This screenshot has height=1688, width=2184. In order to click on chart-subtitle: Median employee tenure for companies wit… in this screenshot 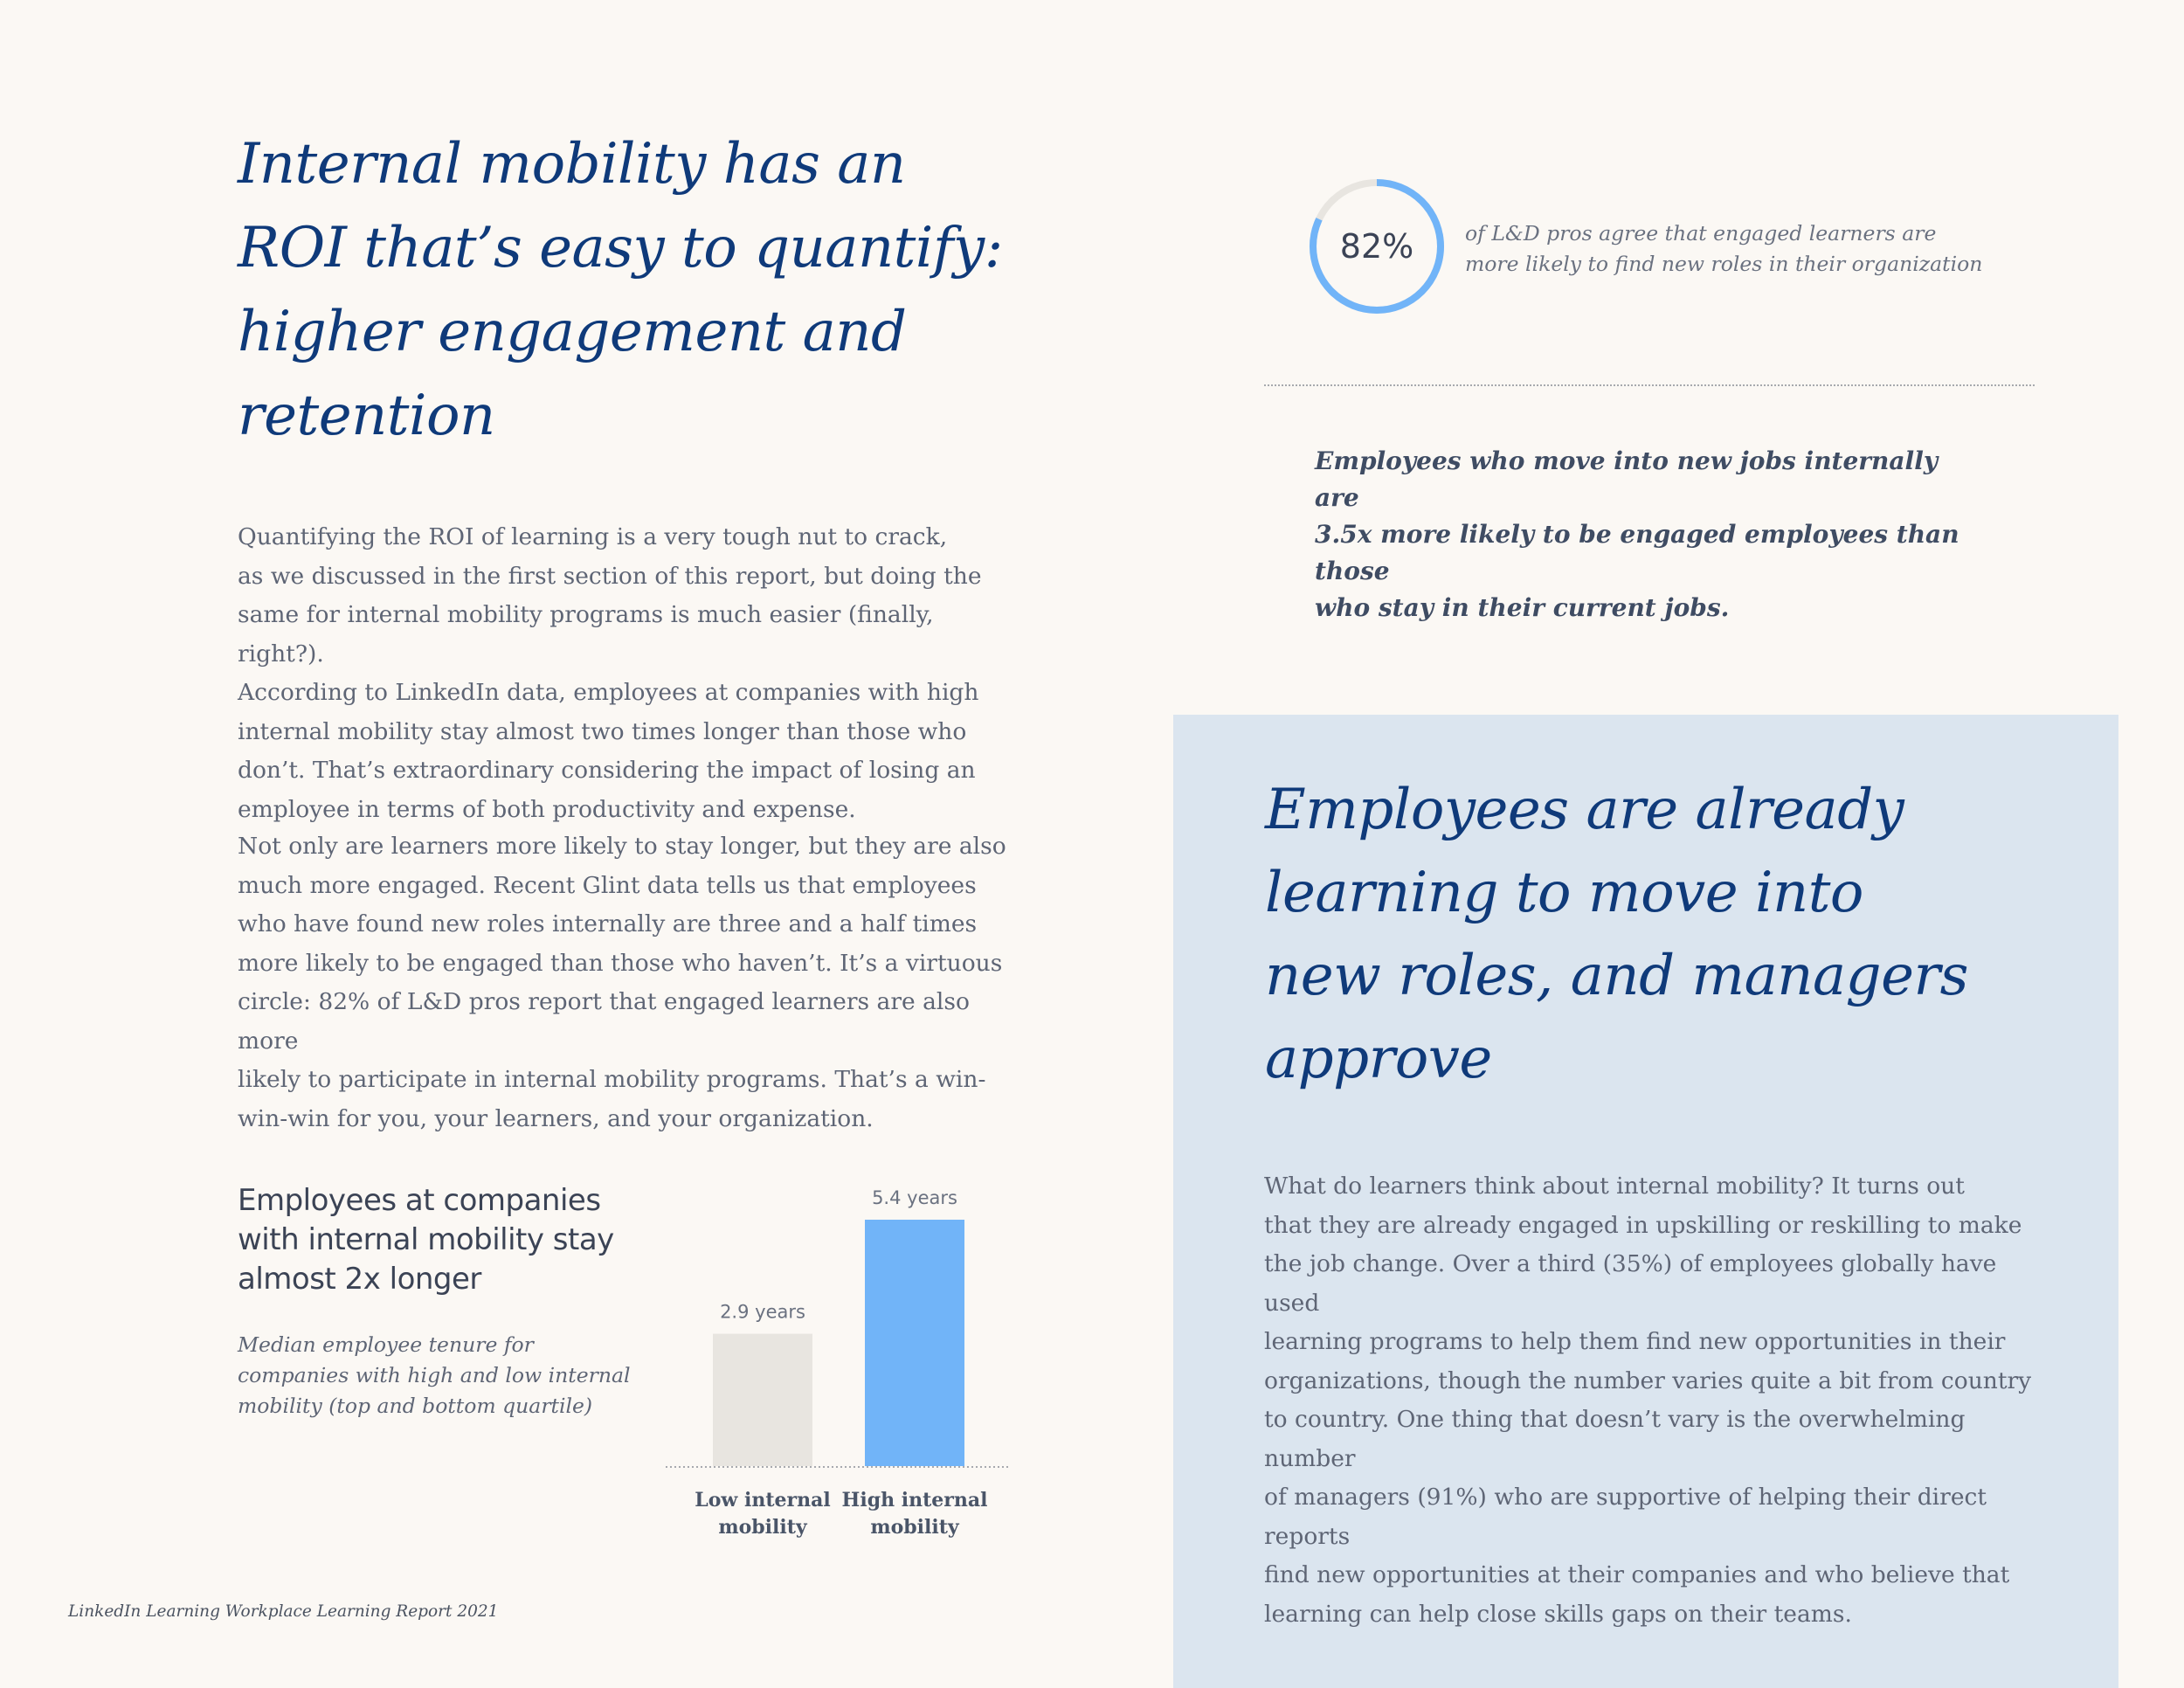, I will do `click(434, 1375)`.